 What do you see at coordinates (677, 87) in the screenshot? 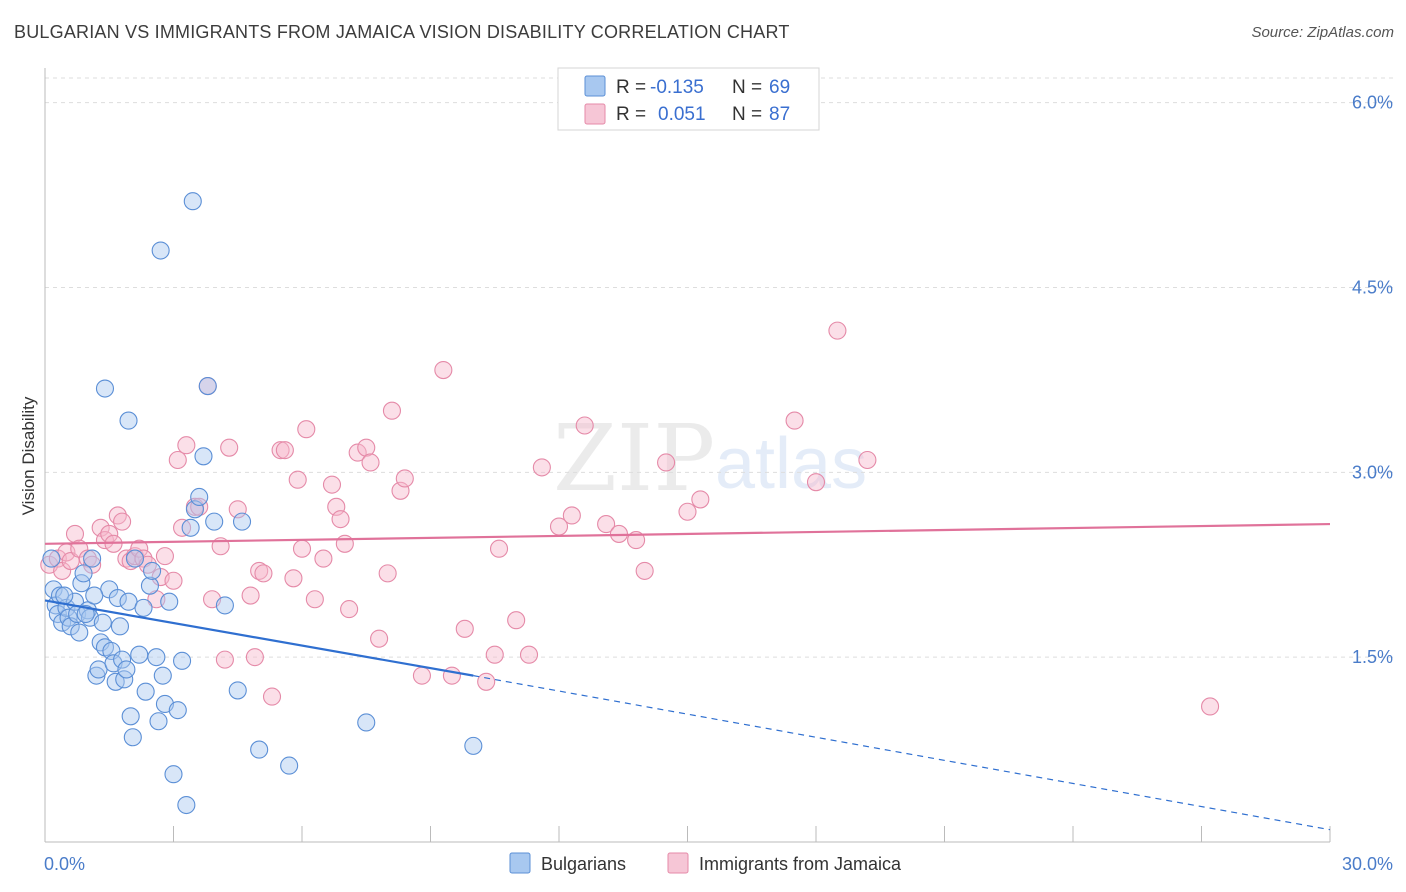
I see `legend-r-value-1: -0.135` at bounding box center [677, 87].